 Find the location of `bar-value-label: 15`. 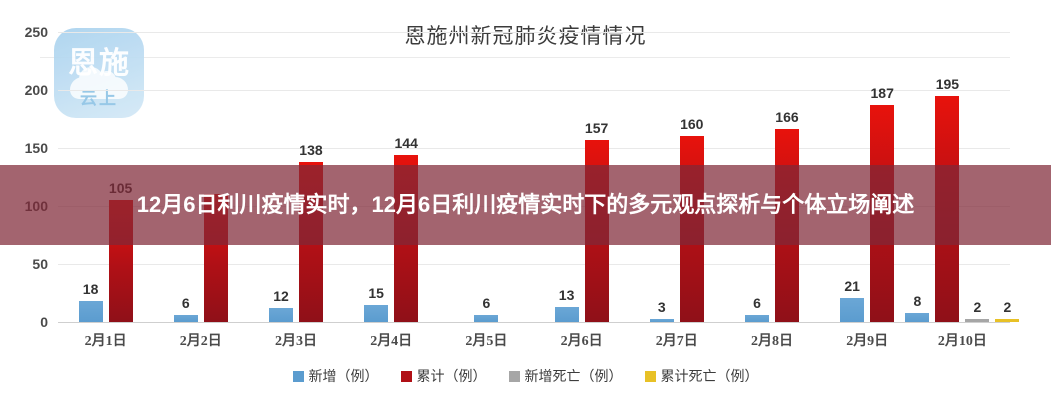

bar-value-label: 15 is located at coordinates (376, 292).